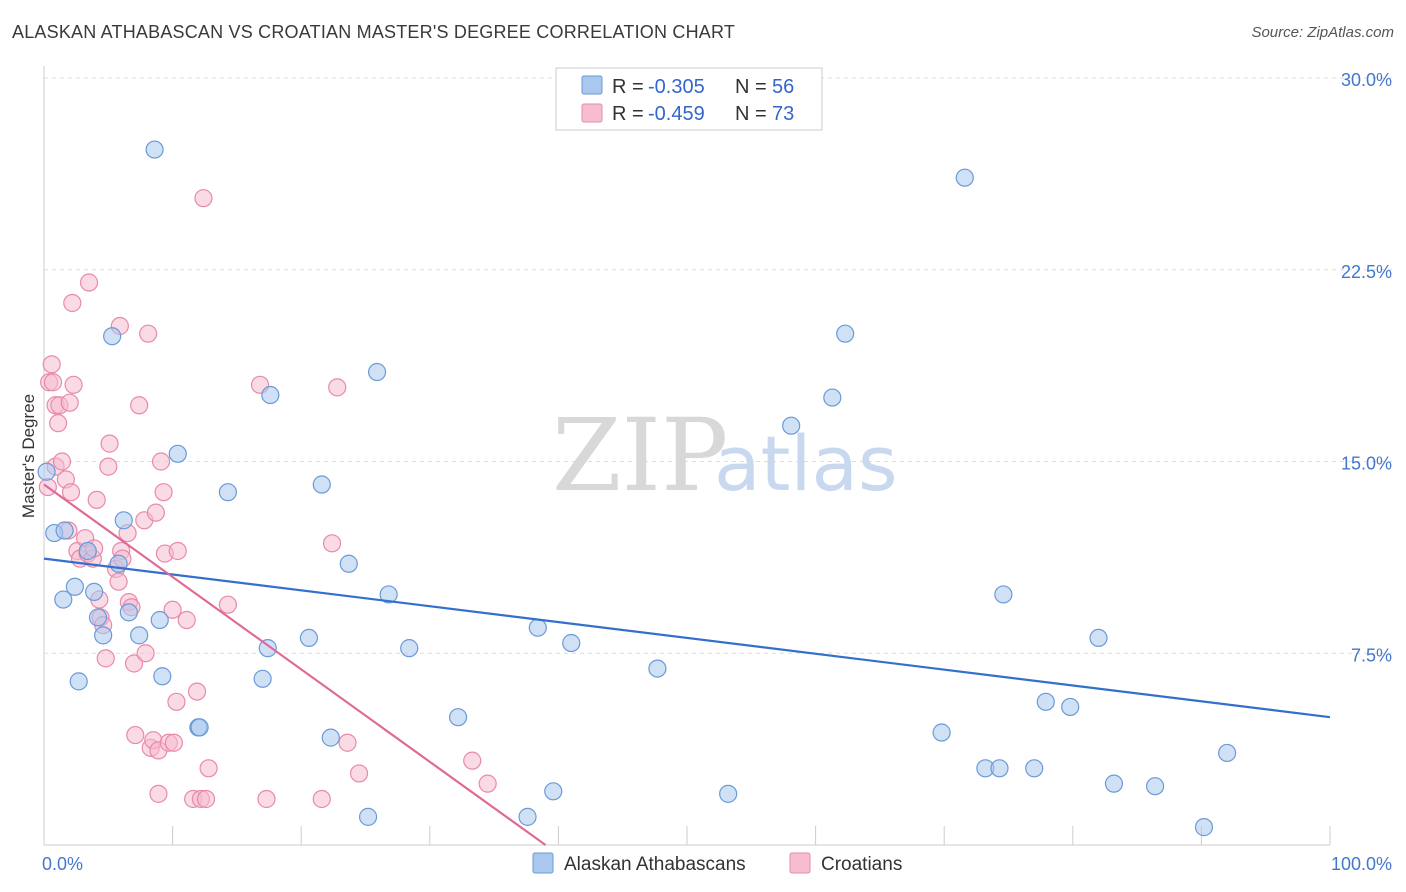 The height and width of the screenshot is (892, 1406). Describe the element at coordinates (676, 87) in the screenshot. I see `legend-r-value-1: -0.305` at that location.